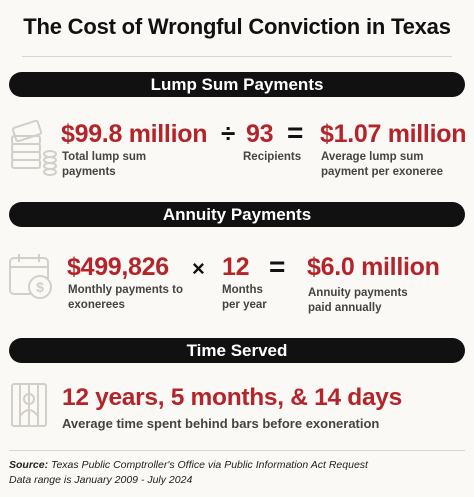 The width and height of the screenshot is (474, 497). I want to click on multiply-operator: ×, so click(198, 268).